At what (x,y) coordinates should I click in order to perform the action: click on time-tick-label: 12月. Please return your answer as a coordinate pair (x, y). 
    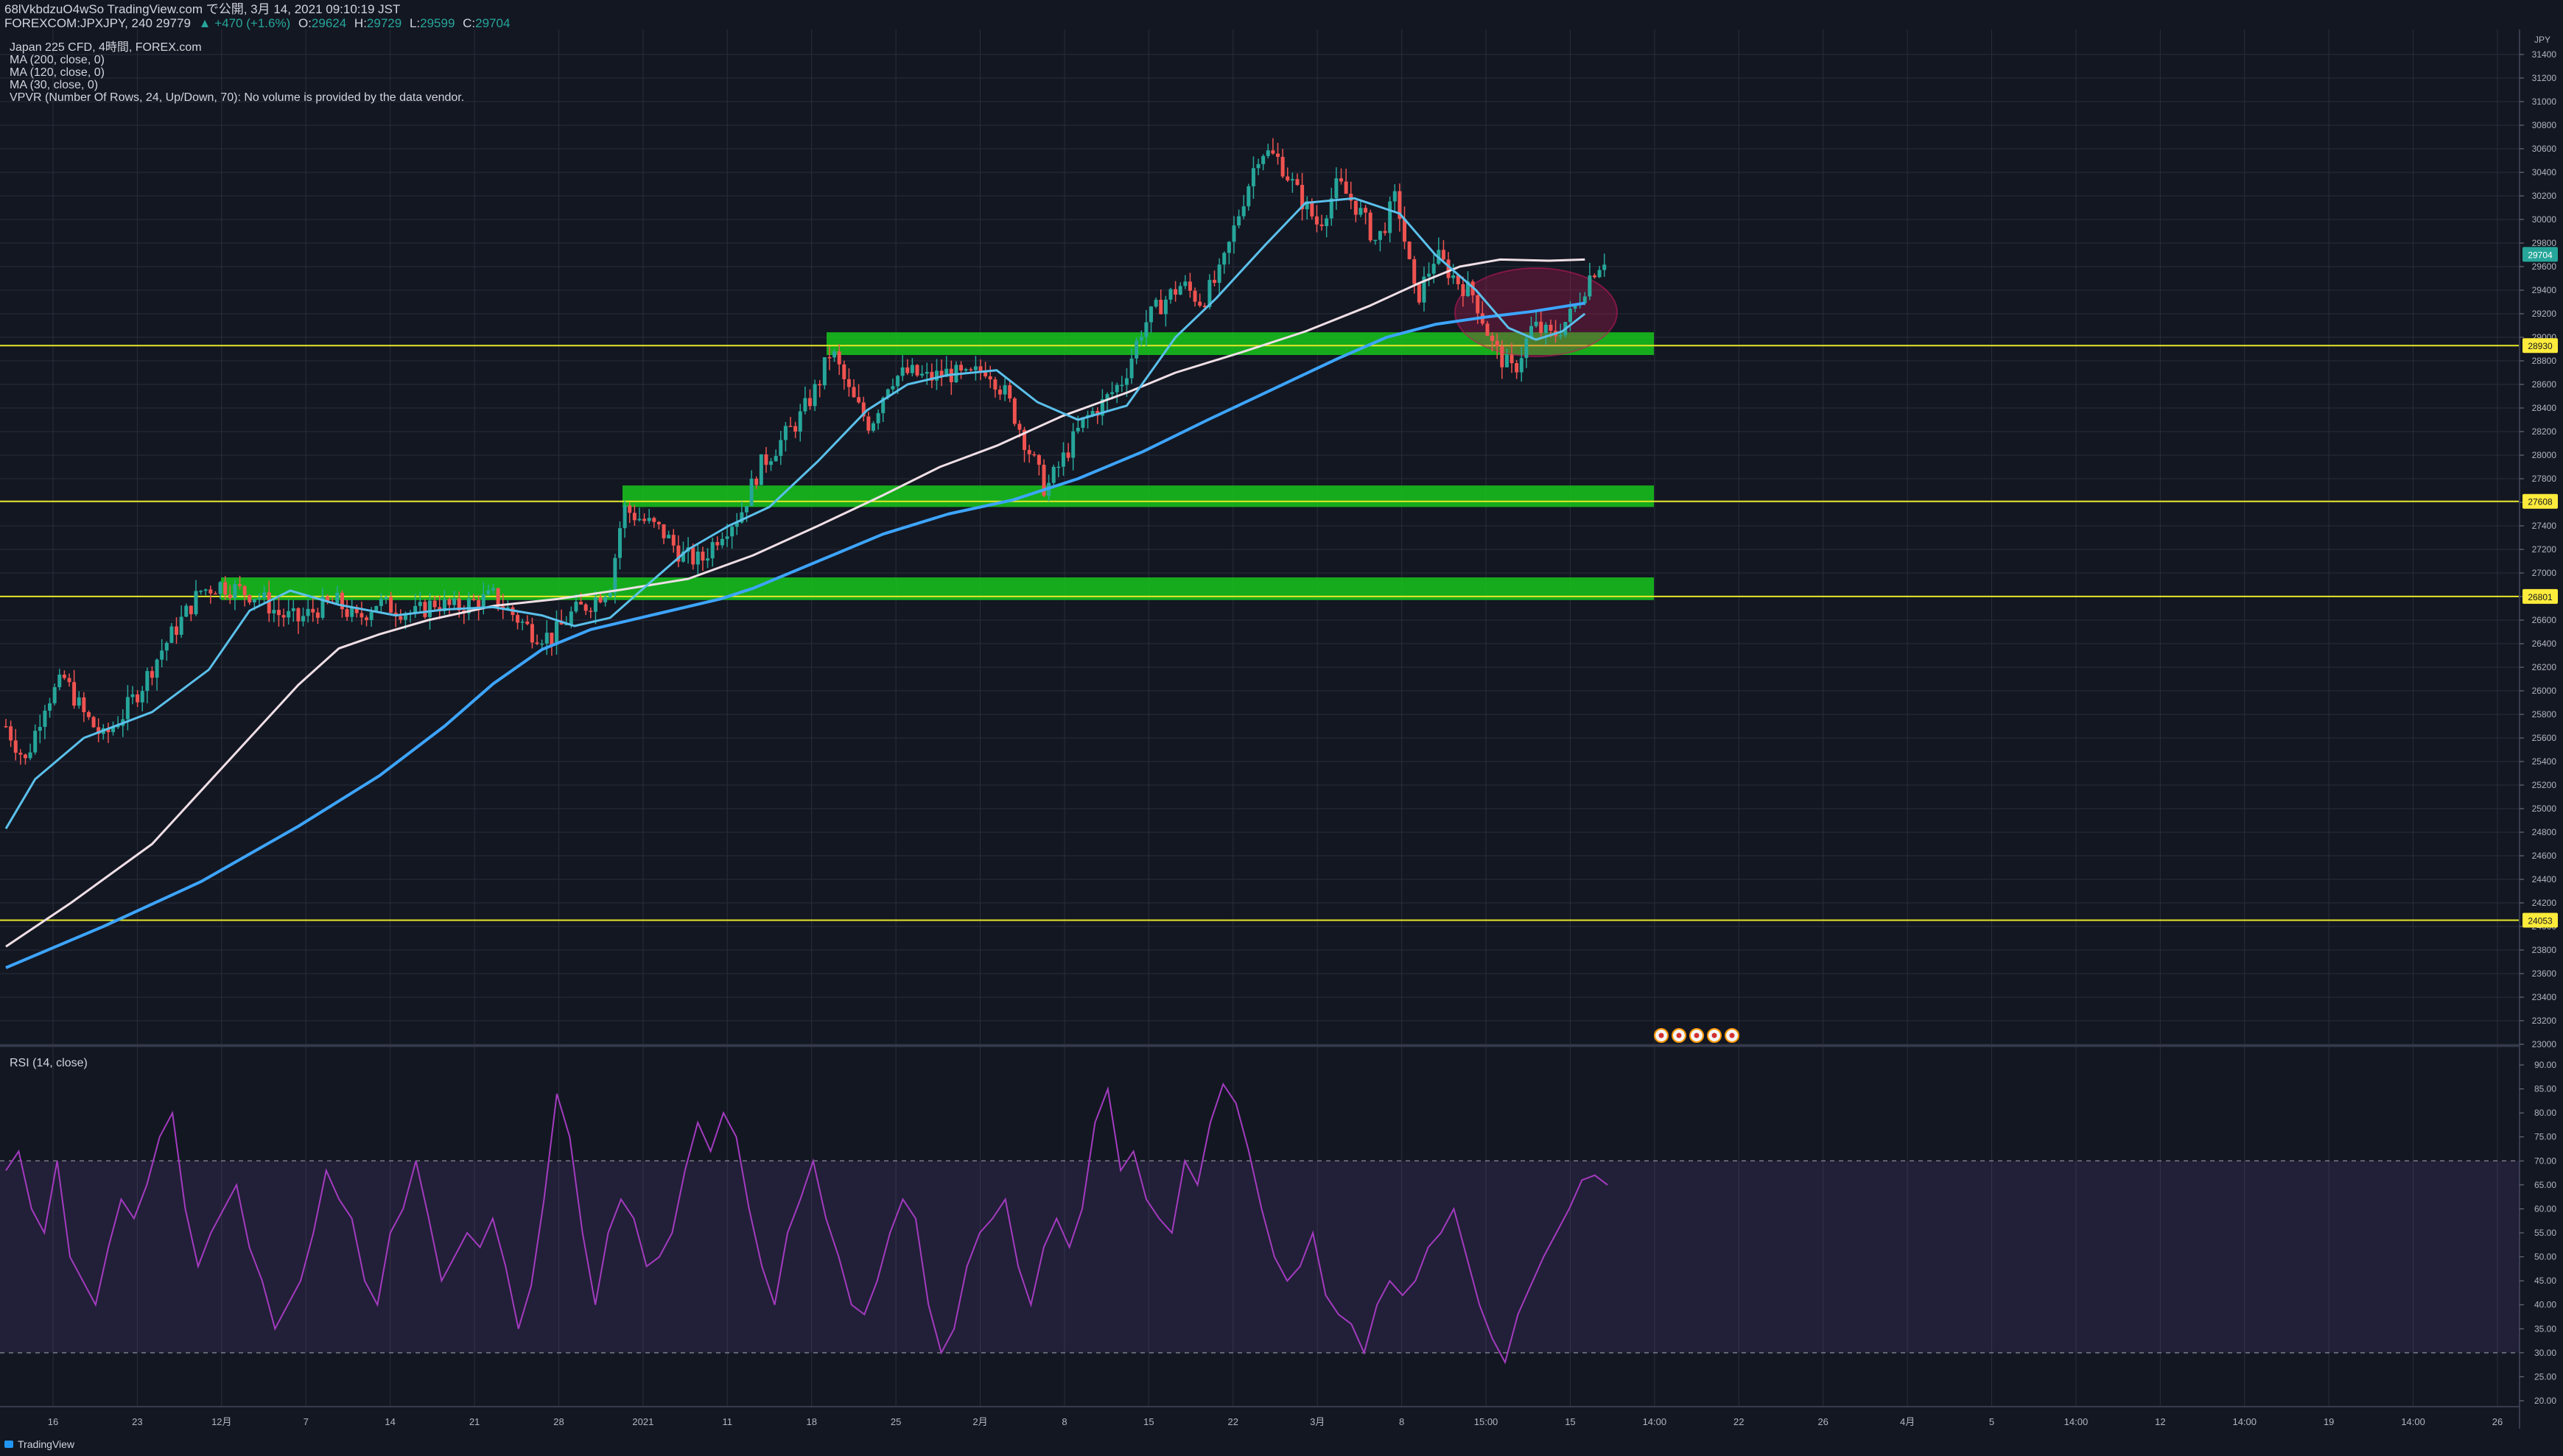
    Looking at the image, I should click on (221, 1421).